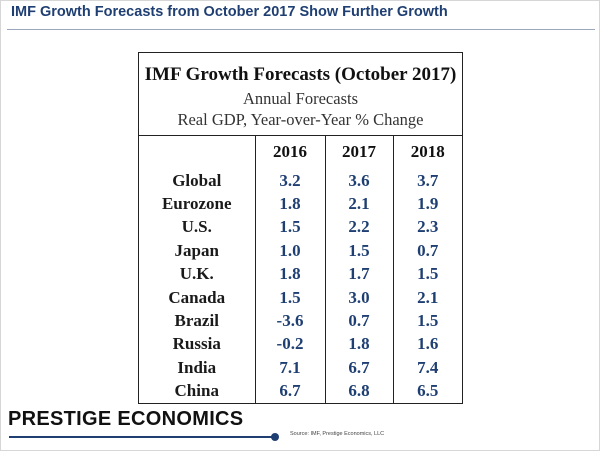 This screenshot has width=600, height=451. I want to click on country-label: Russia, so click(196, 344).